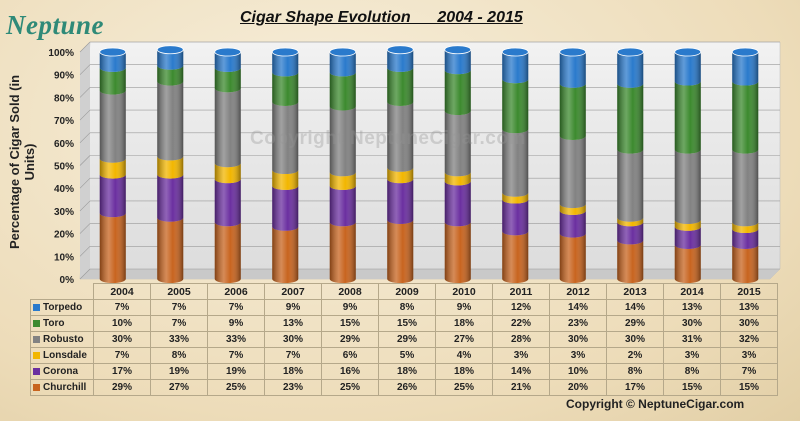 The width and height of the screenshot is (800, 421). I want to click on x-tick-label: 2009, so click(407, 291).